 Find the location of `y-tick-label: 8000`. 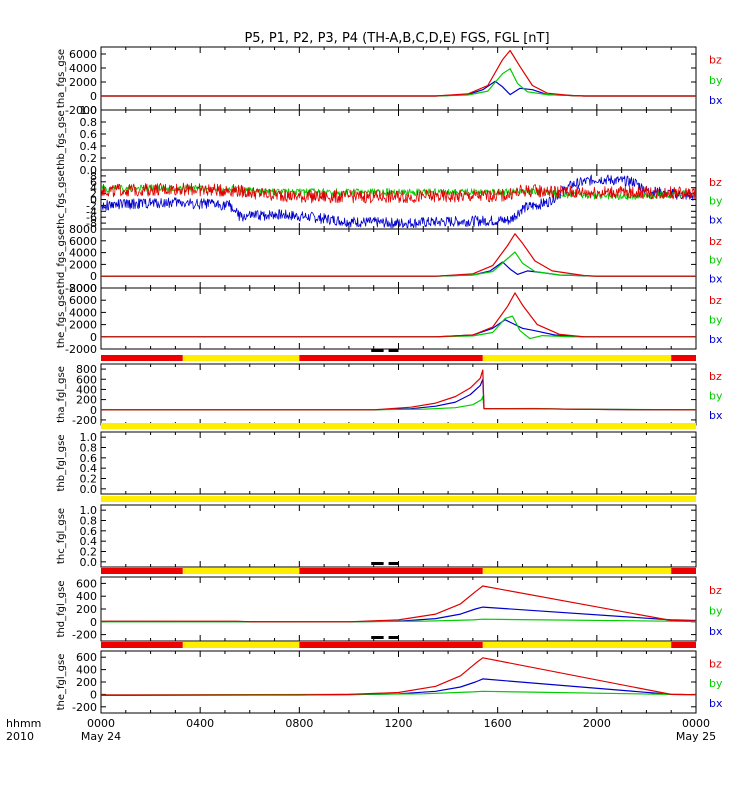

y-tick-label: 8000 is located at coordinates (83, 229).